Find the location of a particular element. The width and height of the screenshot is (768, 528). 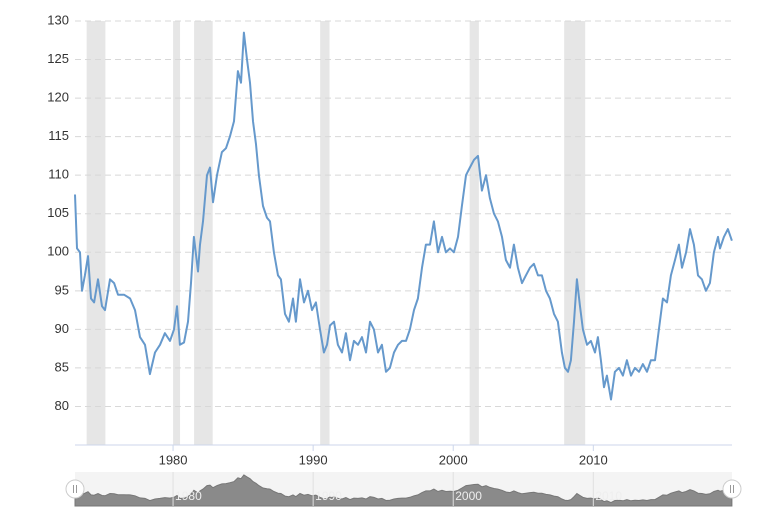

navigator-tick-label: 2010 is located at coordinates (608, 496).